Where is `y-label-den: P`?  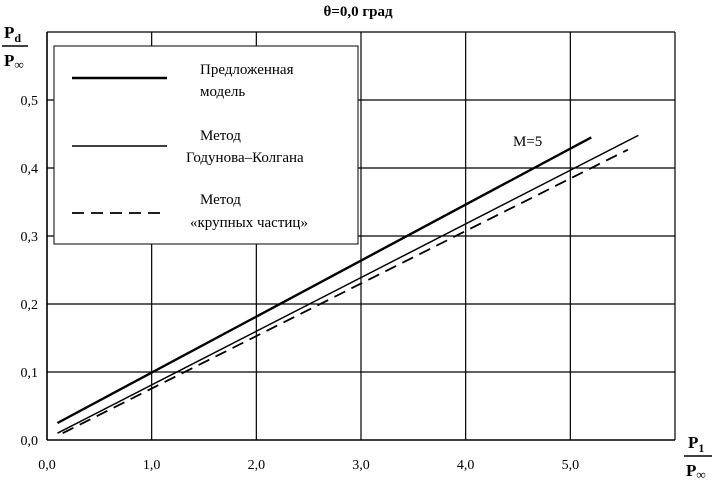 y-label-den: P is located at coordinates (9, 60).